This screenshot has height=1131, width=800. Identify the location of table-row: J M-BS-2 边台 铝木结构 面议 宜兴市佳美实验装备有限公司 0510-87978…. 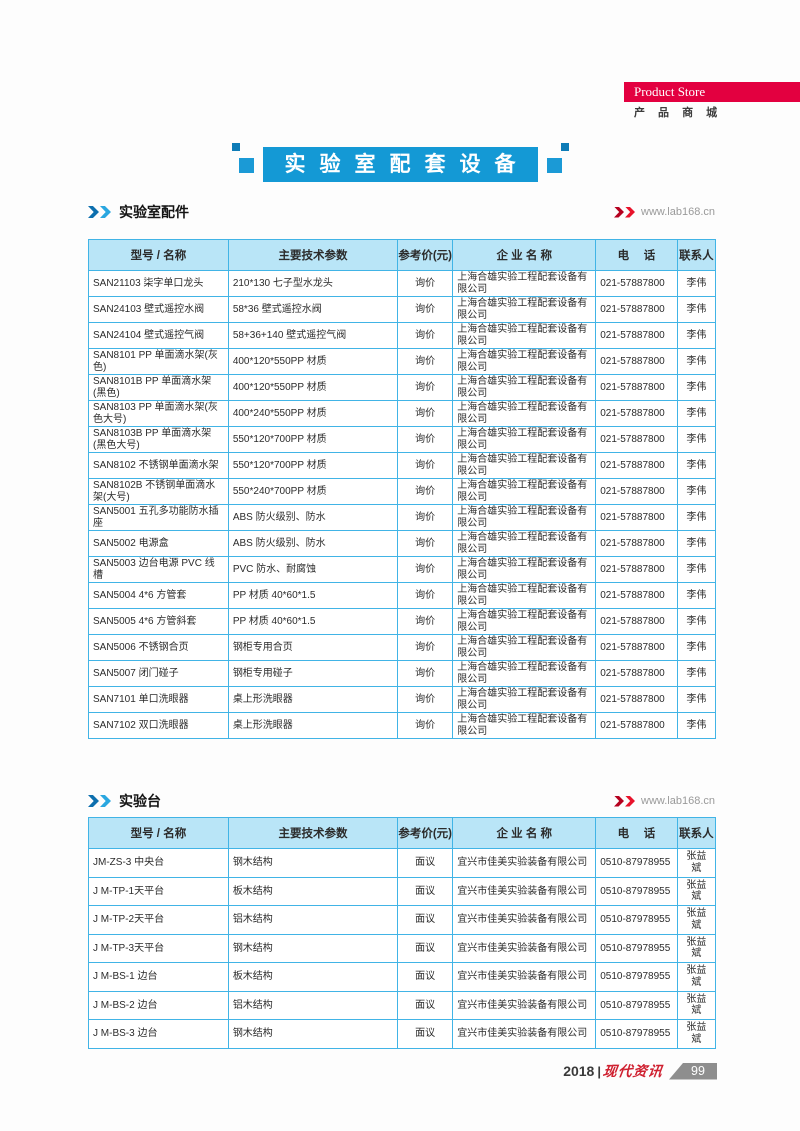
(402, 1005).